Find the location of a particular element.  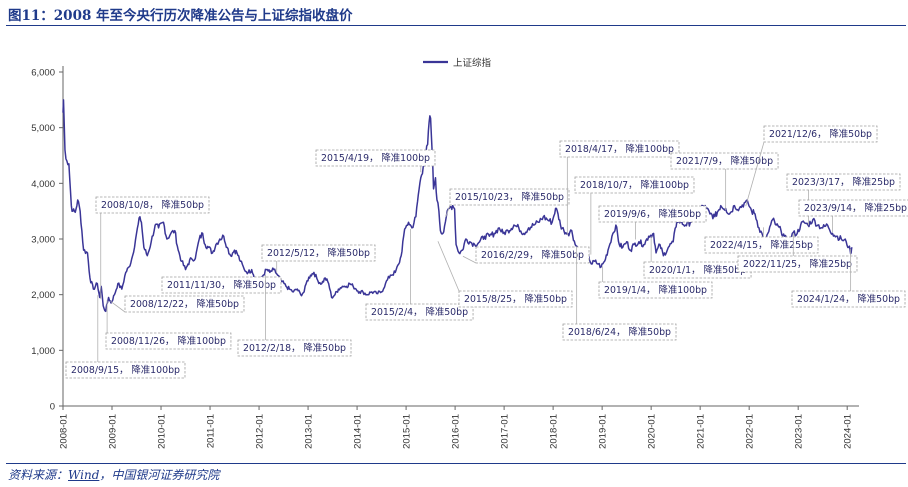

annotation-label: 2018/4/17， 降准100bp is located at coordinates (619, 149).